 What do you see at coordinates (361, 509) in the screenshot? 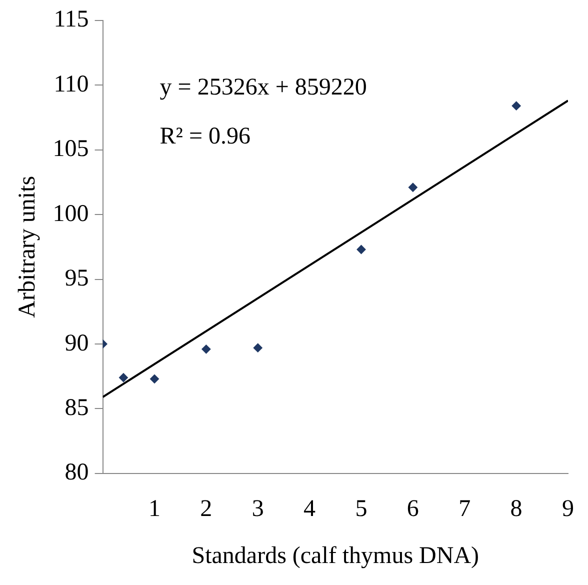
I see `x-tick-label: 5` at bounding box center [361, 509].